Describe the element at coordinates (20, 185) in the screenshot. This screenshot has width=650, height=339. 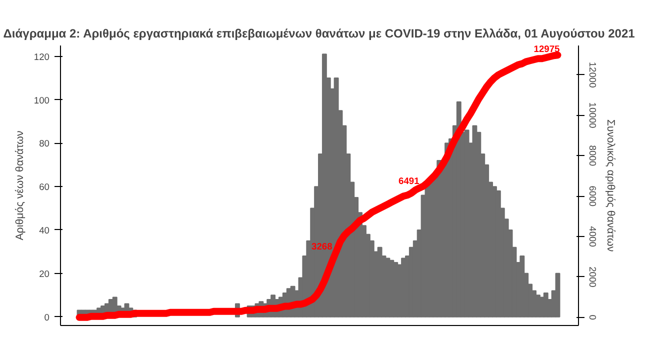
I see `y-axis-title: Αριθμός νέων θανάτων` at that location.